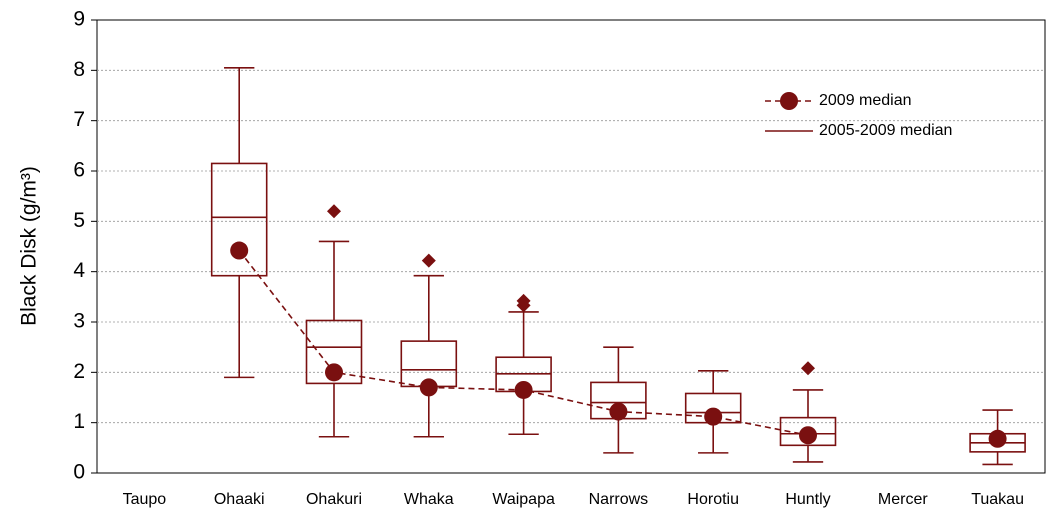 This screenshot has width=1057, height=522. Describe the element at coordinates (79, 421) in the screenshot. I see `y-tick-label: 1` at that location.